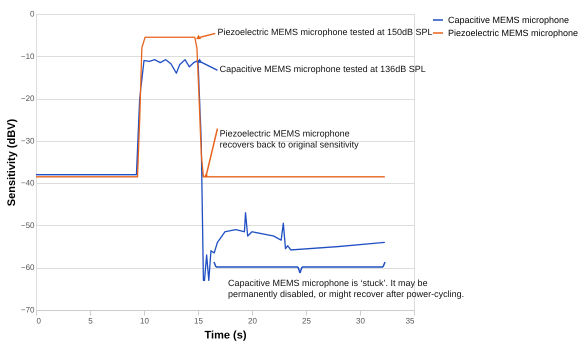 The image size is (586, 349). Describe the element at coordinates (33, 14) in the screenshot. I see `y-tick-label: 0` at that location.